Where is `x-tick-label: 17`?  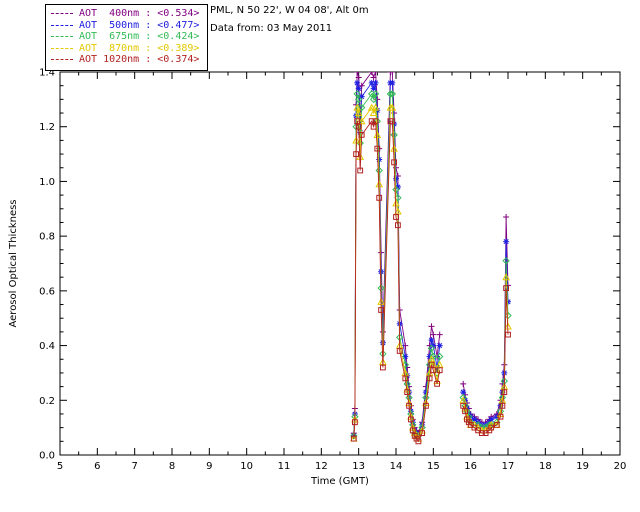 x-tick-label: 17 is located at coordinates (508, 466).